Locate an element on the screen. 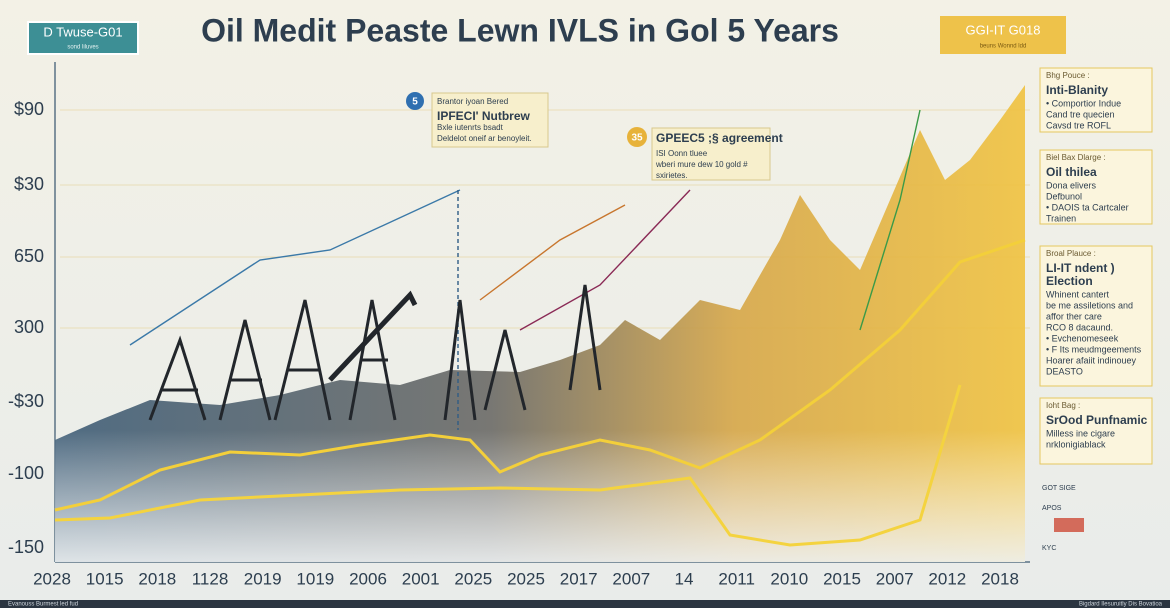 Image resolution: width=1170 pixels, height=613 pixels. y-label: -$30 is located at coordinates (26, 401).